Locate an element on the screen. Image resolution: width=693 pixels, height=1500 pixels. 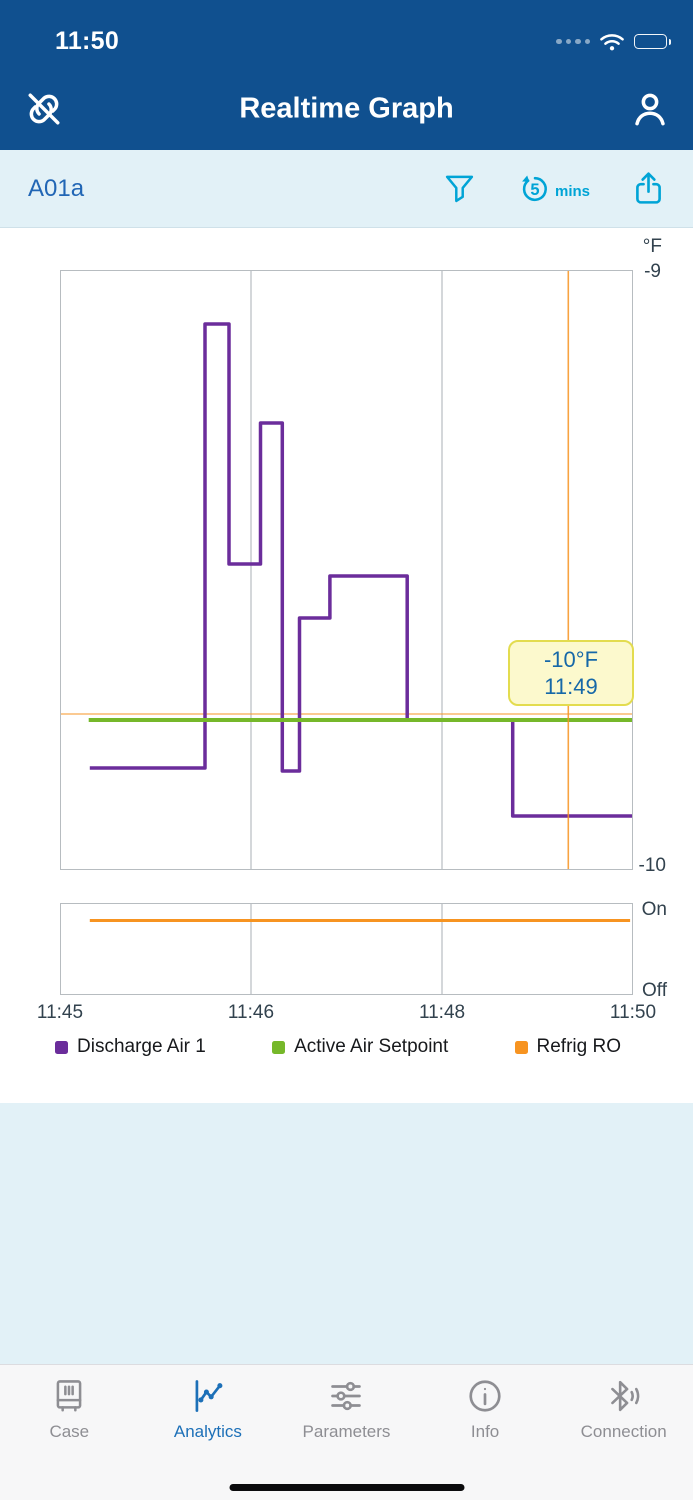
filter-funnel-icon is located at coordinates (459, 188).